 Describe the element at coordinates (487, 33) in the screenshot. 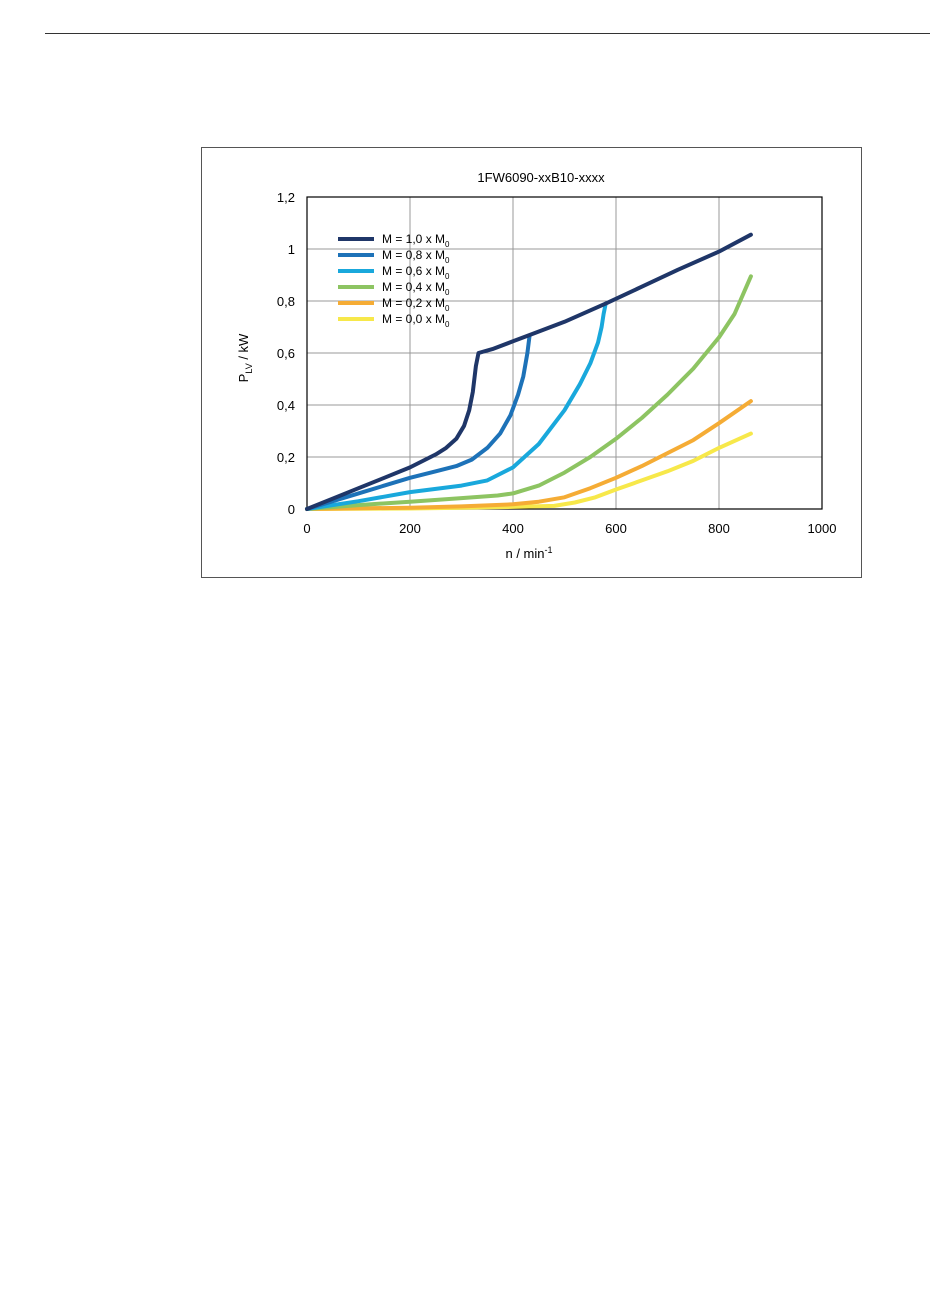

I see `page-header-rule` at that location.